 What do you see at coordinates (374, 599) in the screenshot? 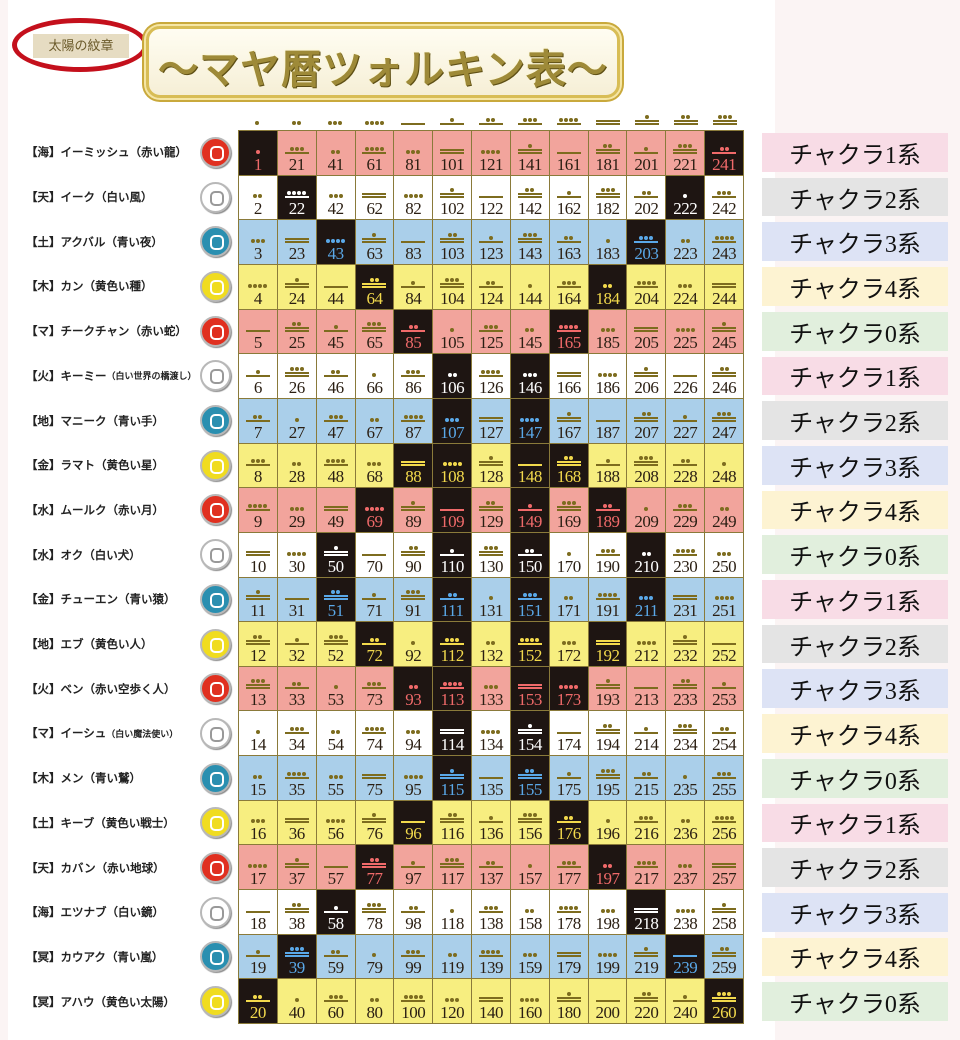
I see `kin-cell: 71` at bounding box center [374, 599].